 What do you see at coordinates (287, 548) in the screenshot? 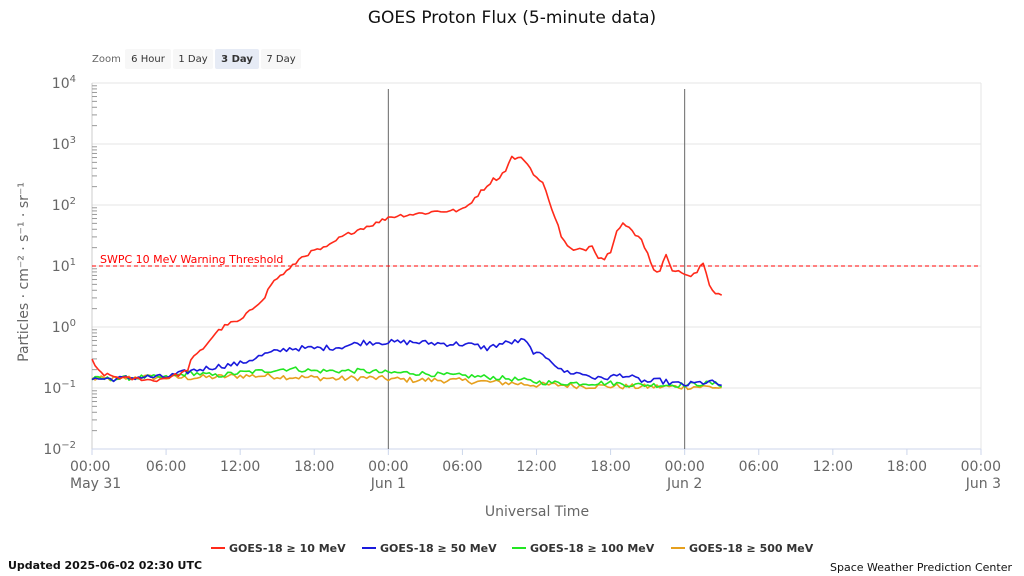
I see `legend-label: GOES-18 ≥ 10 MeV` at bounding box center [287, 548].